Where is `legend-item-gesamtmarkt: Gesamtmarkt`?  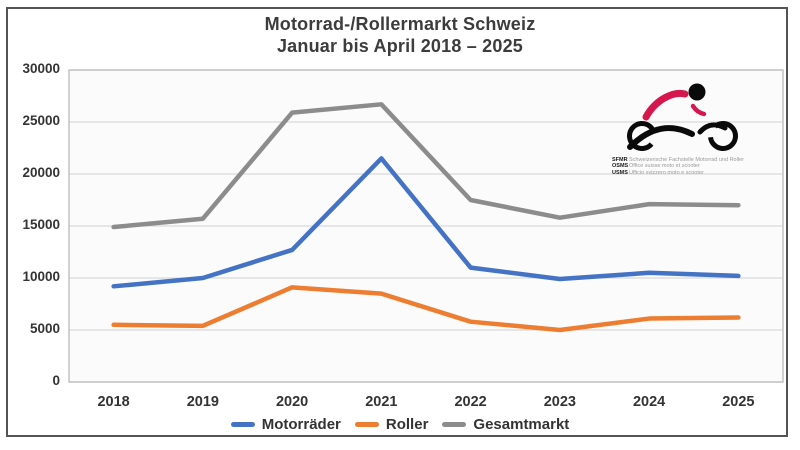 legend-item-gesamtmarkt: Gesamtmarkt is located at coordinates (505, 424).